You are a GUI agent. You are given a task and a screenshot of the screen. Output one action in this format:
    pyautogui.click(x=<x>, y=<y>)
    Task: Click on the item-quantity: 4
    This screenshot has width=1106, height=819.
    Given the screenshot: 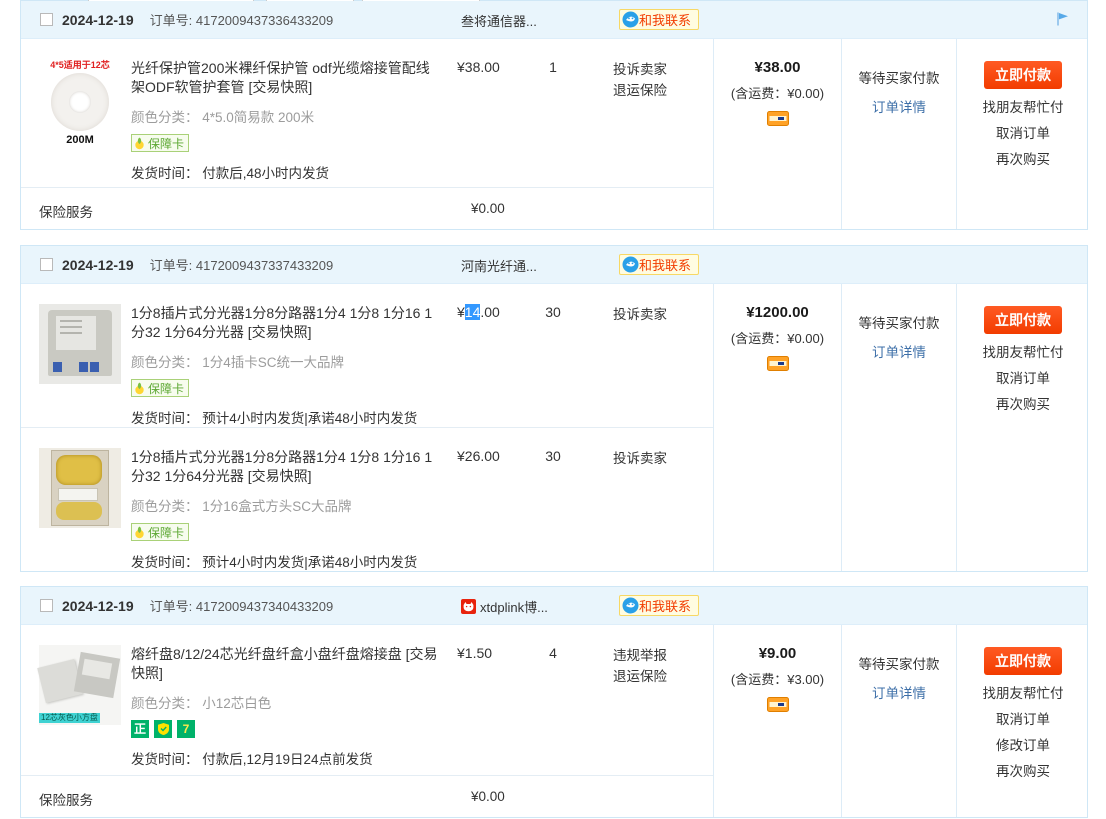 What is the action you would take?
    pyautogui.click(x=553, y=653)
    